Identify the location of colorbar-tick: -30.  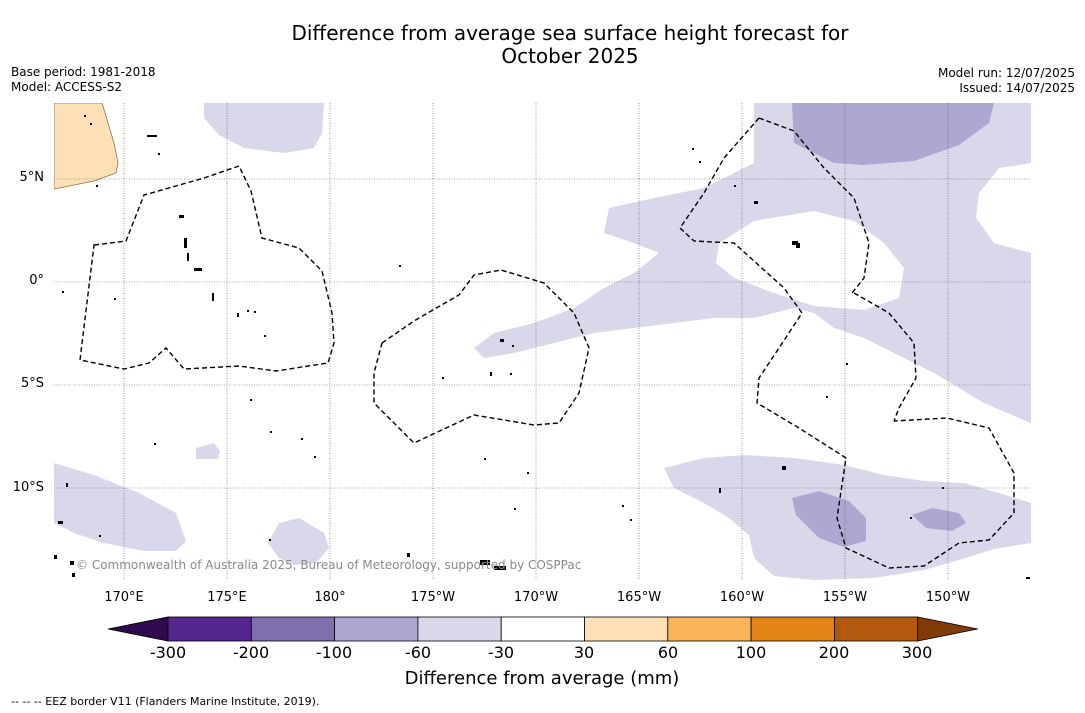
(501, 652).